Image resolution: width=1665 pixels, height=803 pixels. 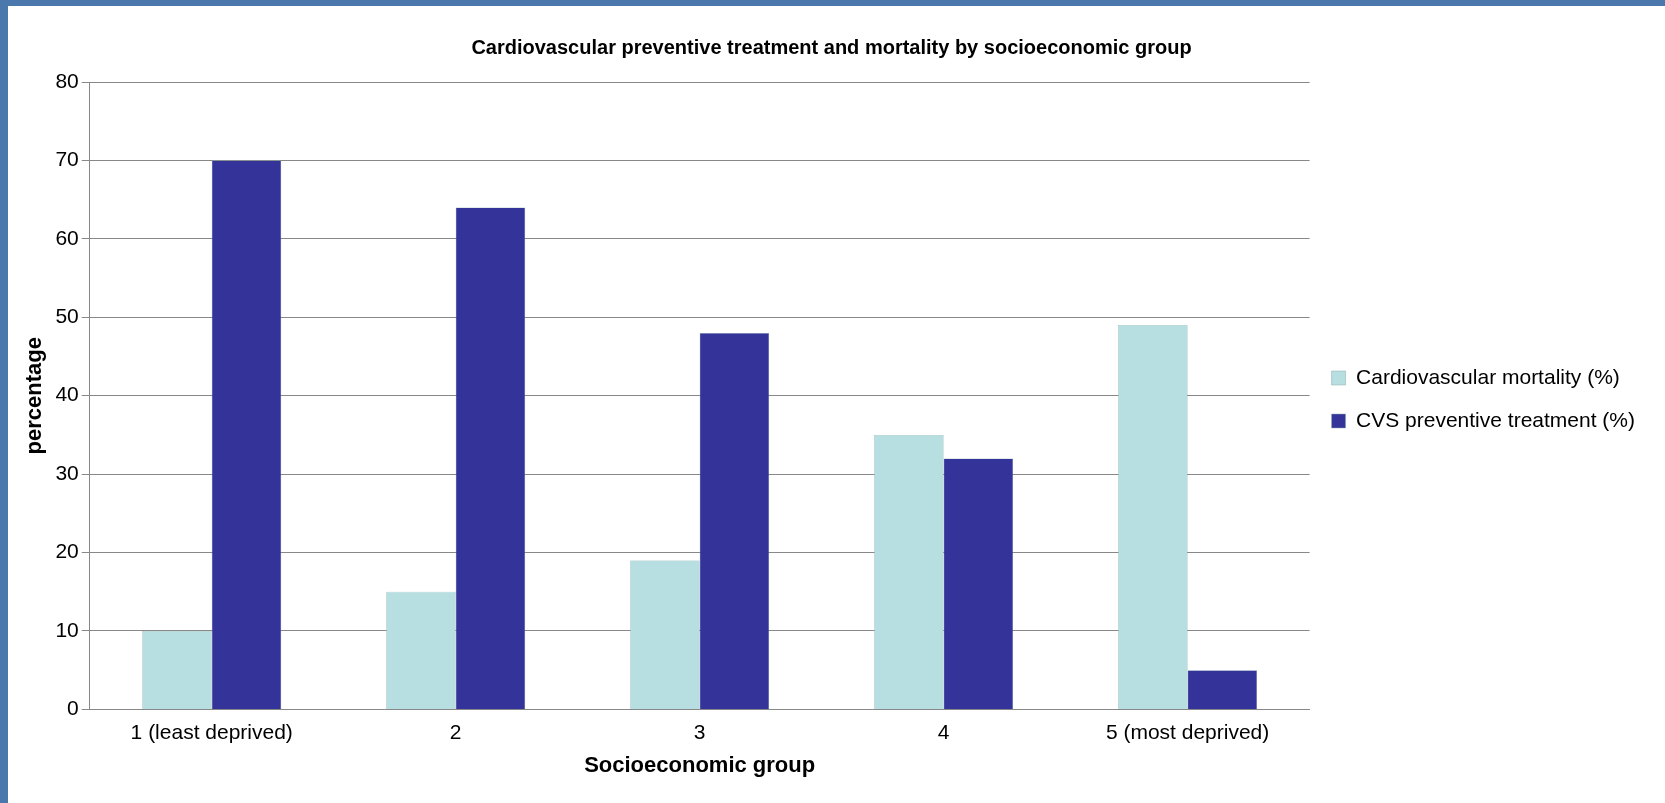 I want to click on chart-title: Cardiovascular preventive treatment and mortality by socioeconomic group, so click(x=831, y=46).